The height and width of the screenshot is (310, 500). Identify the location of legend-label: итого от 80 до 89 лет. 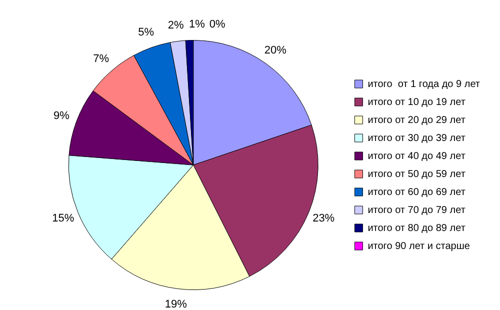
(417, 228).